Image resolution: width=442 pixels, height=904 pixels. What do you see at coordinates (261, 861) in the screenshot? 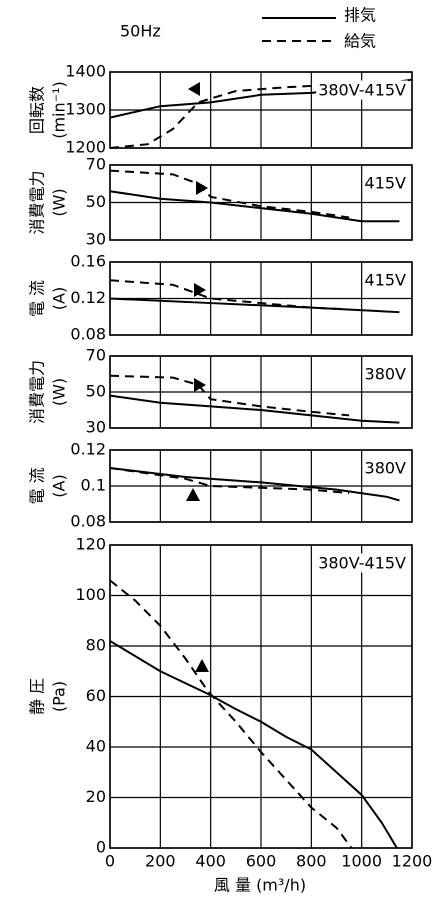
I see `x-tick-label: 600` at bounding box center [261, 861].